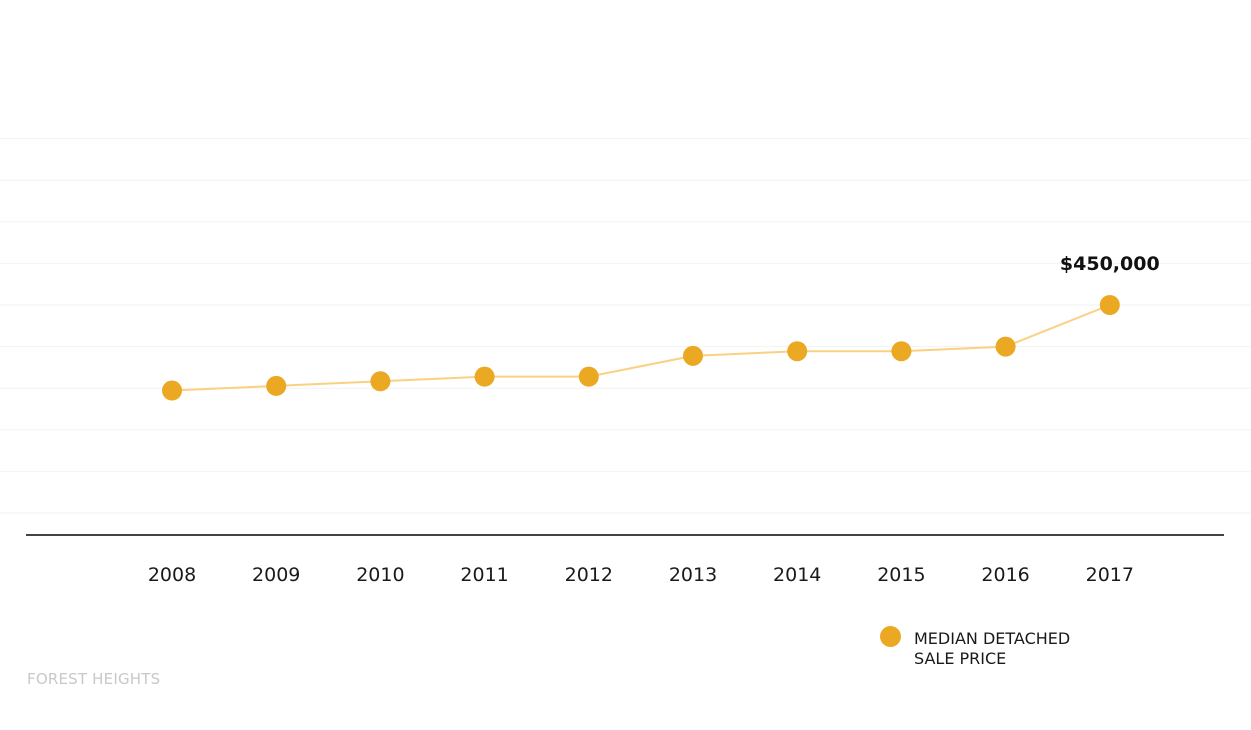  Describe the element at coordinates (276, 385) in the screenshot. I see `data-point-2009` at that location.